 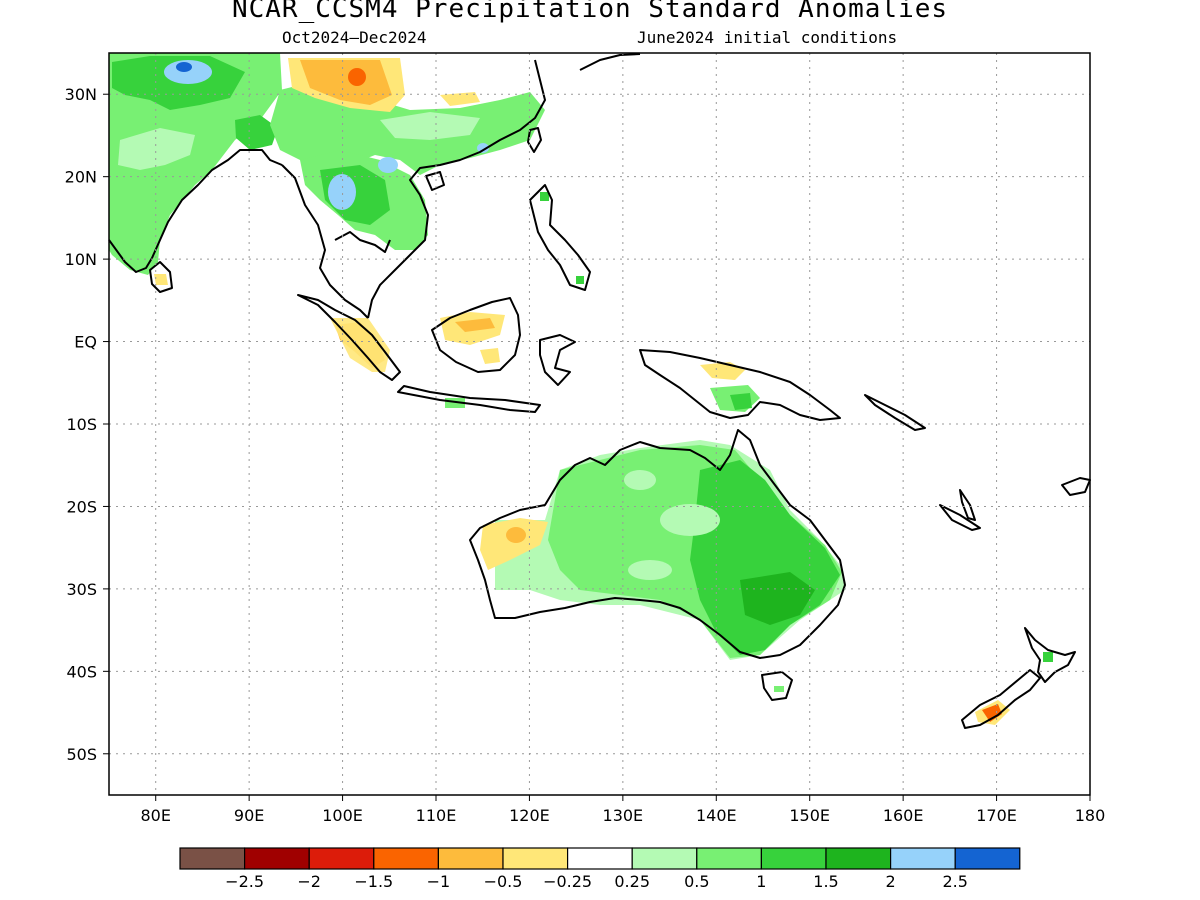 What do you see at coordinates (469, 399) in the screenshot?
I see `coastline-java` at bounding box center [469, 399].